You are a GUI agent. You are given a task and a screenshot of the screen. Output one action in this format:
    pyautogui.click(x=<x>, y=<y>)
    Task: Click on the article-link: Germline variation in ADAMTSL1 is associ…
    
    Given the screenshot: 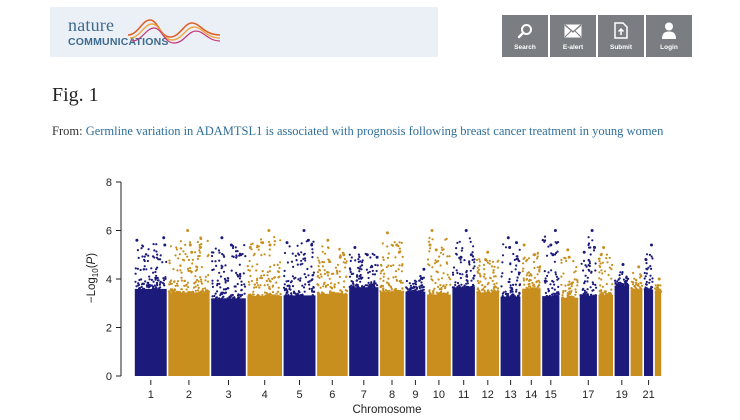 What is the action you would take?
    pyautogui.click(x=374, y=131)
    